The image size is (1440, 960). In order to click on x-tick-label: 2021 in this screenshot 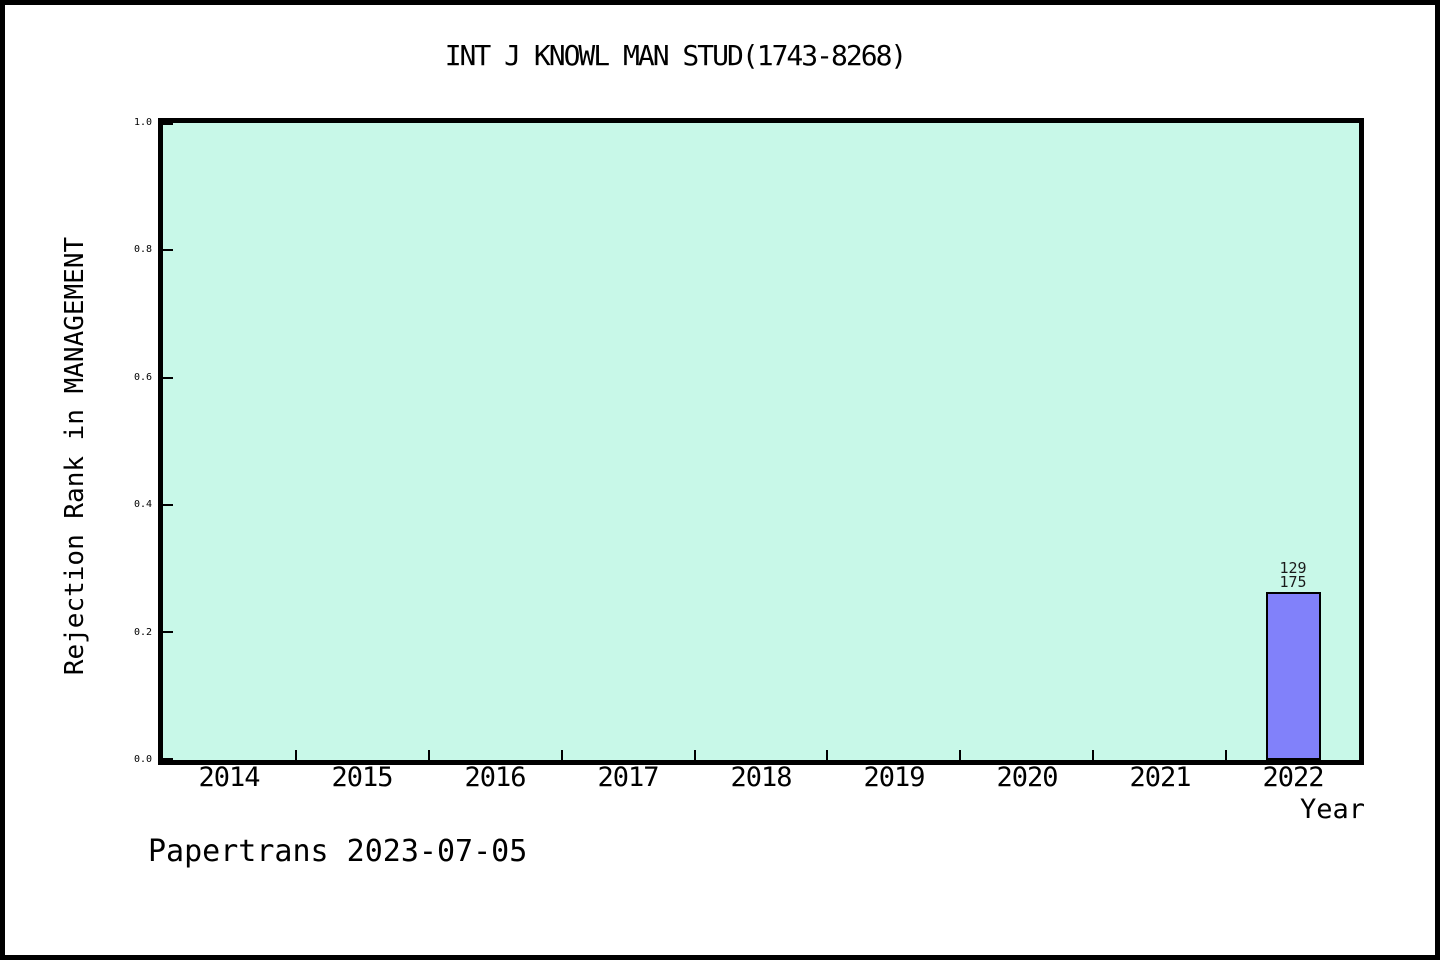, I will do `click(1160, 777)`.